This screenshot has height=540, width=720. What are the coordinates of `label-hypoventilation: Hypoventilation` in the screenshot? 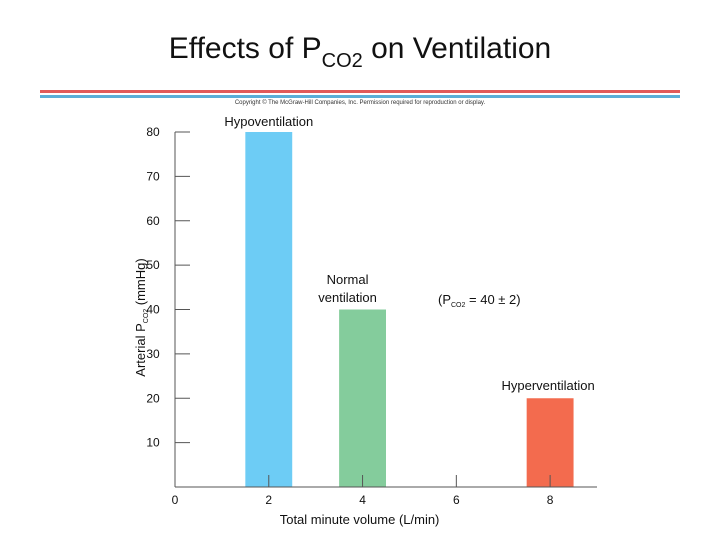 It's located at (268, 121).